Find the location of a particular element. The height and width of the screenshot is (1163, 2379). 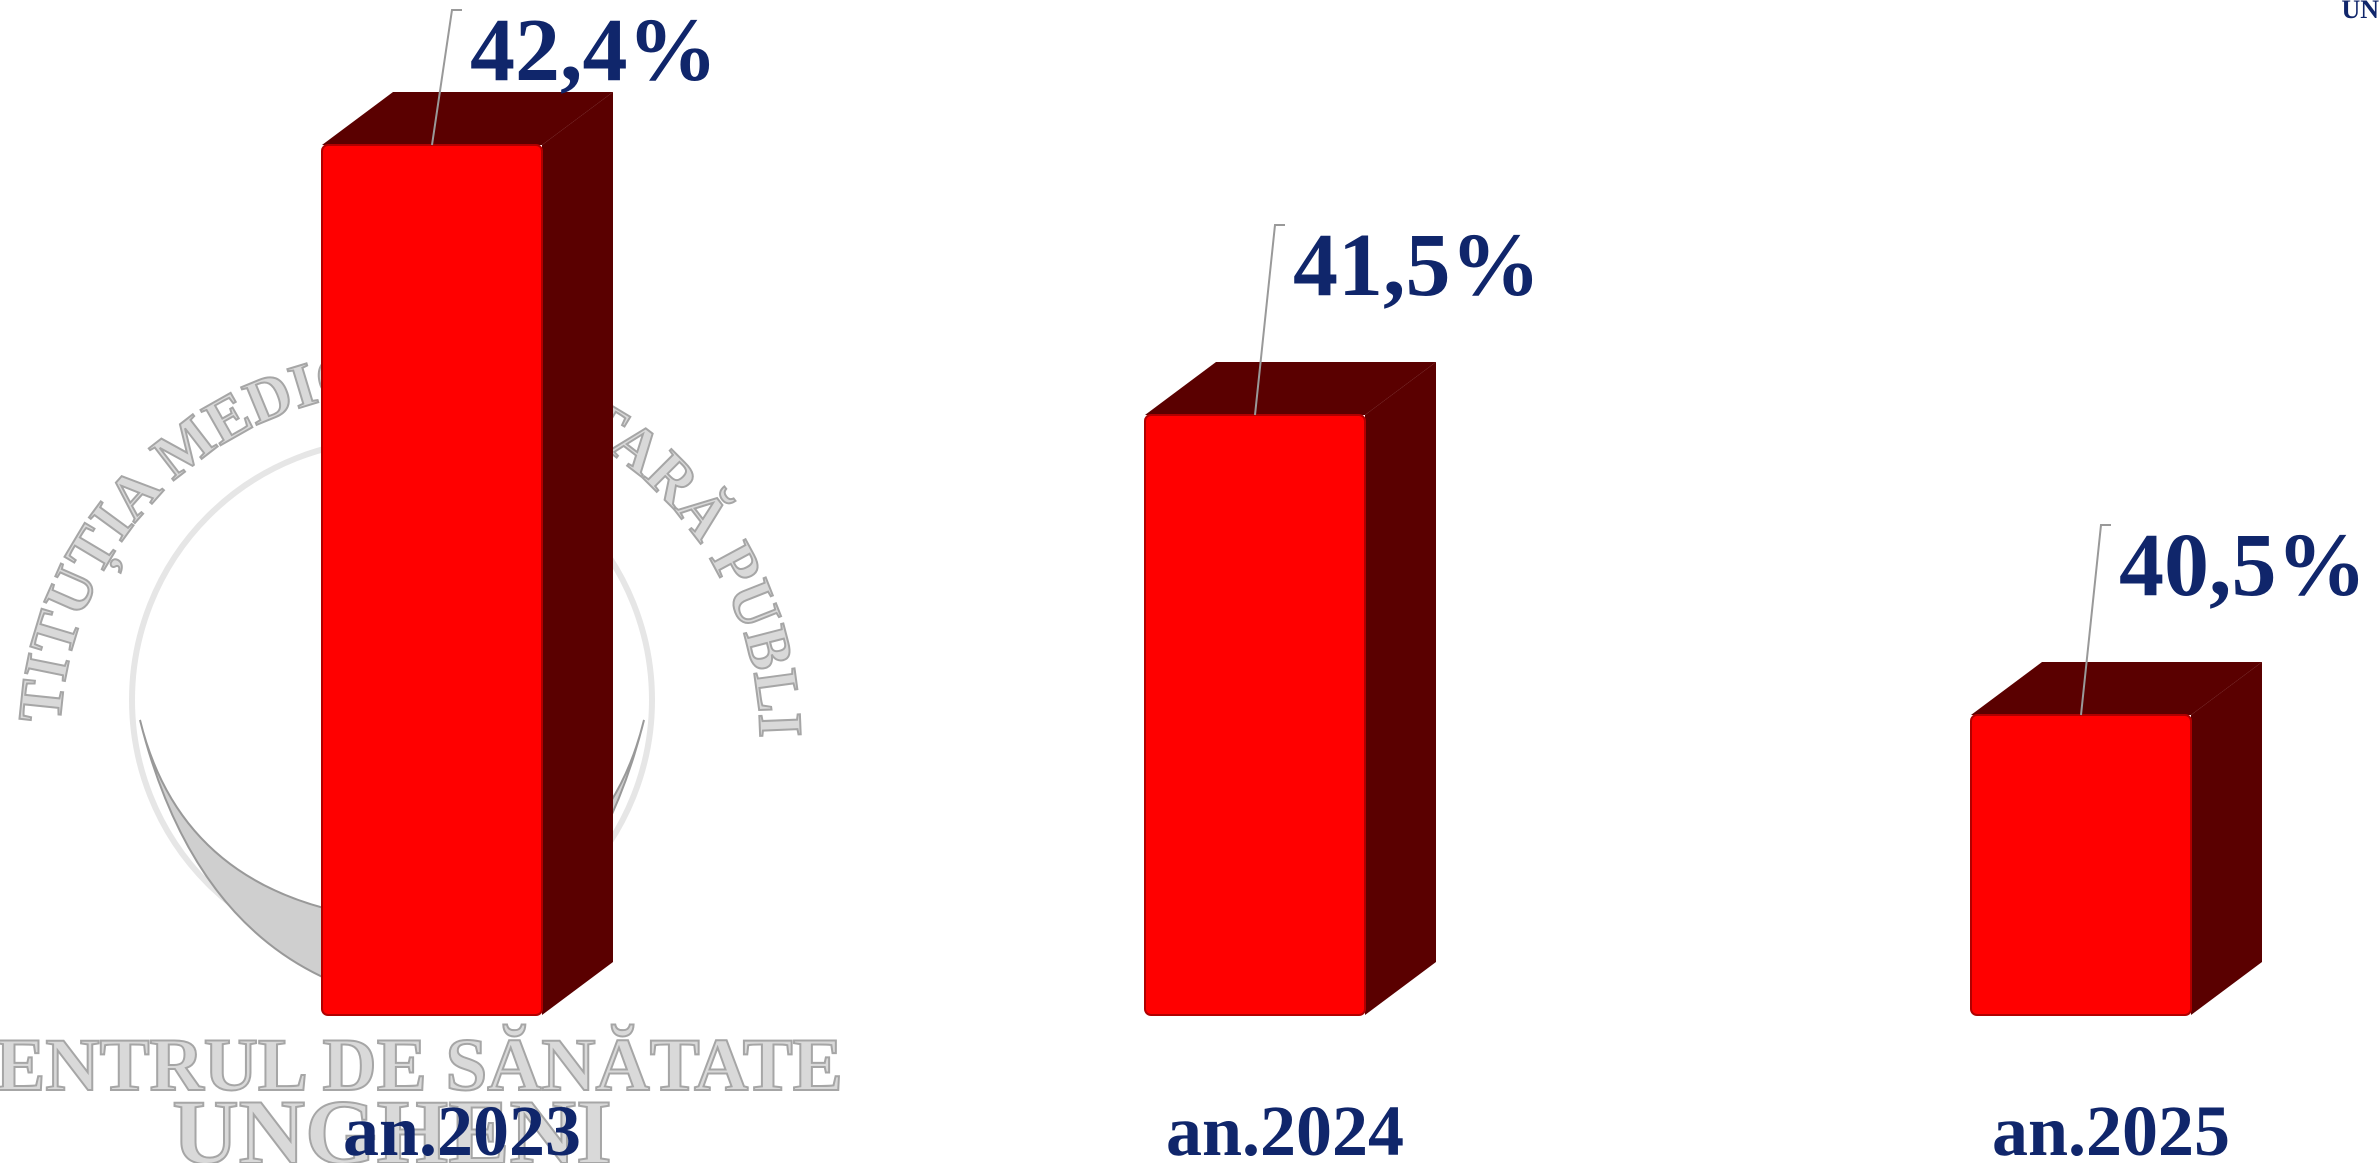

watermark-line1: CENTRUL DE SĂNĂTATE is located at coordinates (421, 1065).